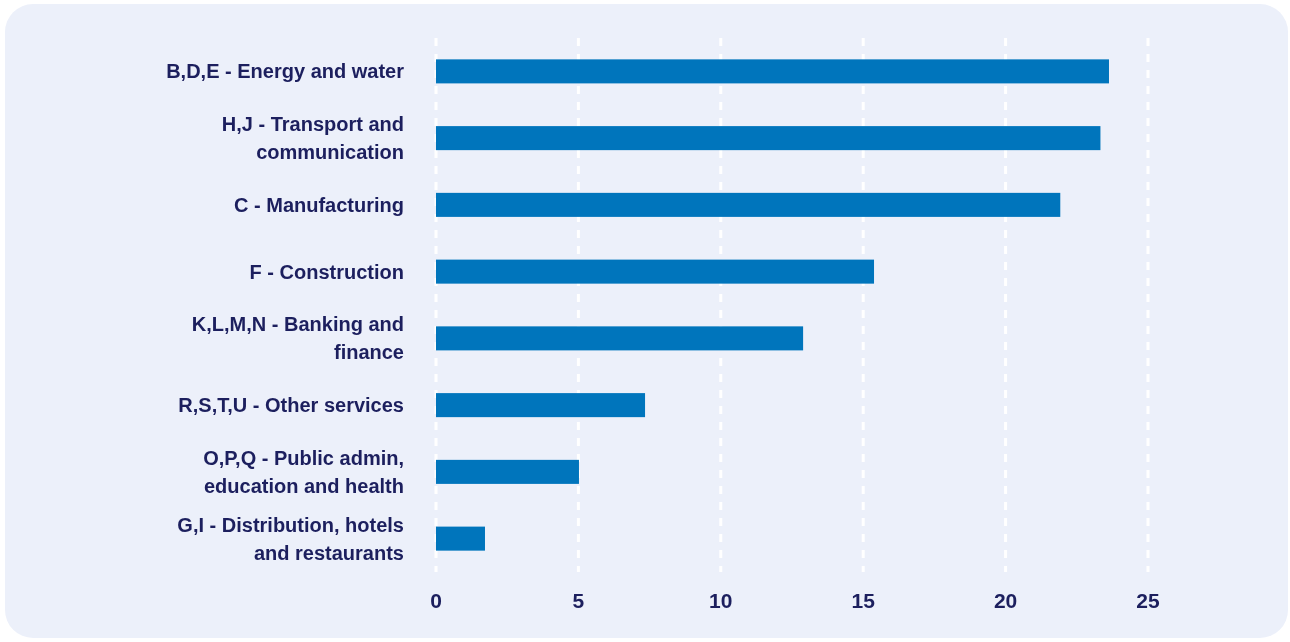 The height and width of the screenshot is (642, 1290). Describe the element at coordinates (721, 600) in the screenshot. I see `x-tick-label: 10` at that location.